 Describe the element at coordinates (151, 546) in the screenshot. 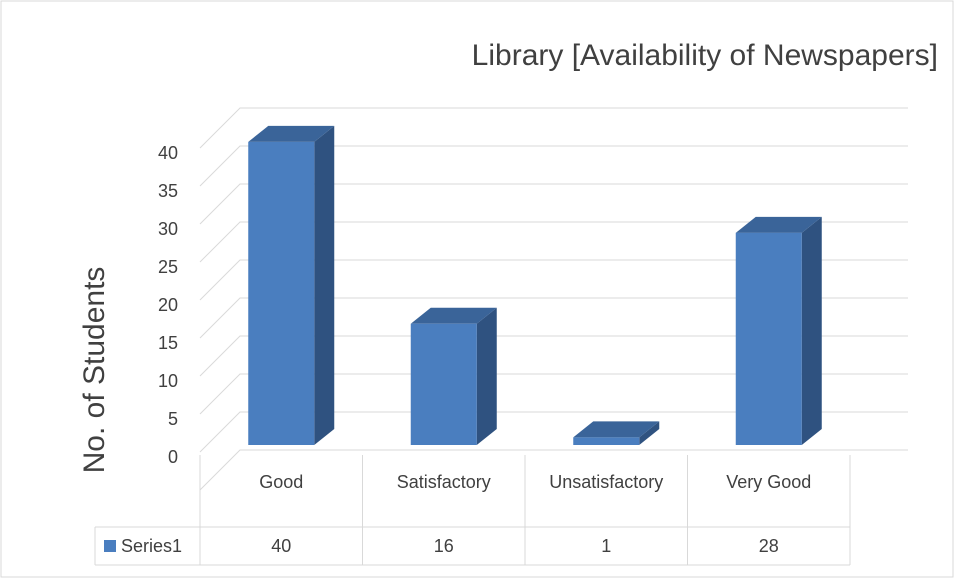

I see `legend-label: Series1` at that location.